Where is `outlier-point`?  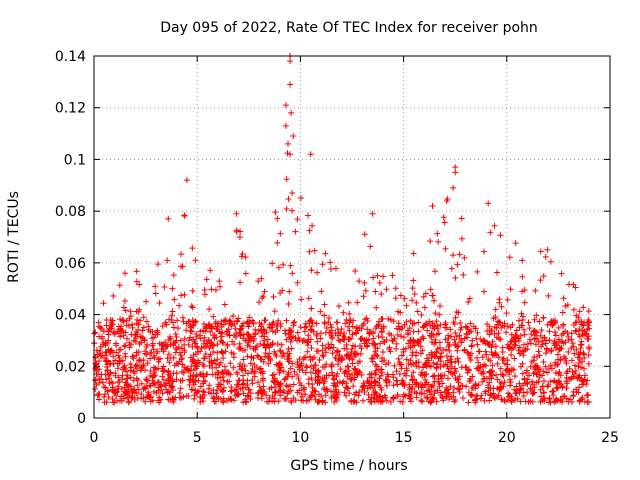
outlier-point is located at coordinates (455, 172).